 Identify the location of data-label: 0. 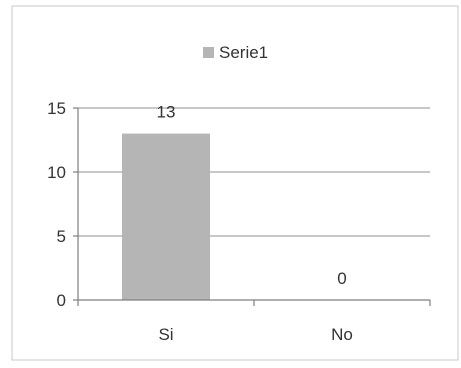
(341, 278).